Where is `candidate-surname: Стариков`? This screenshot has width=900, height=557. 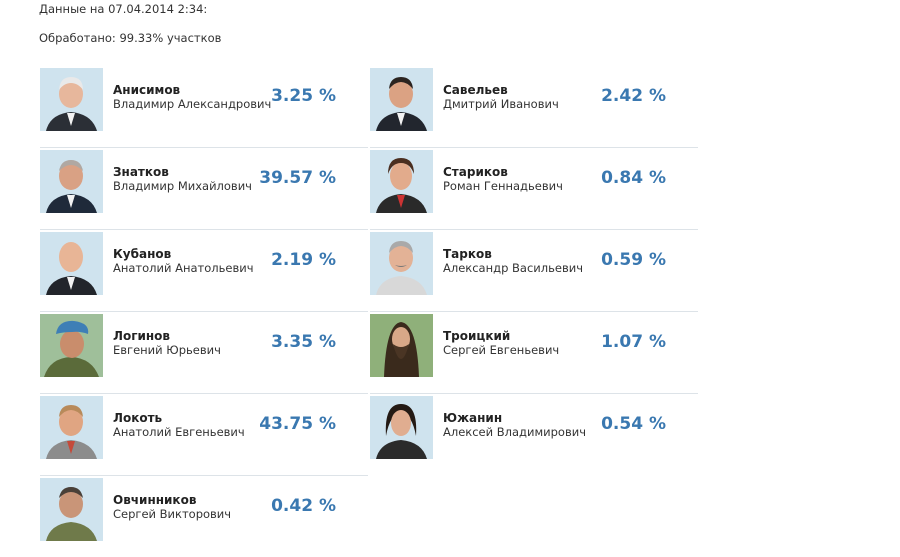
candidate-surname: Стариков is located at coordinates (475, 172).